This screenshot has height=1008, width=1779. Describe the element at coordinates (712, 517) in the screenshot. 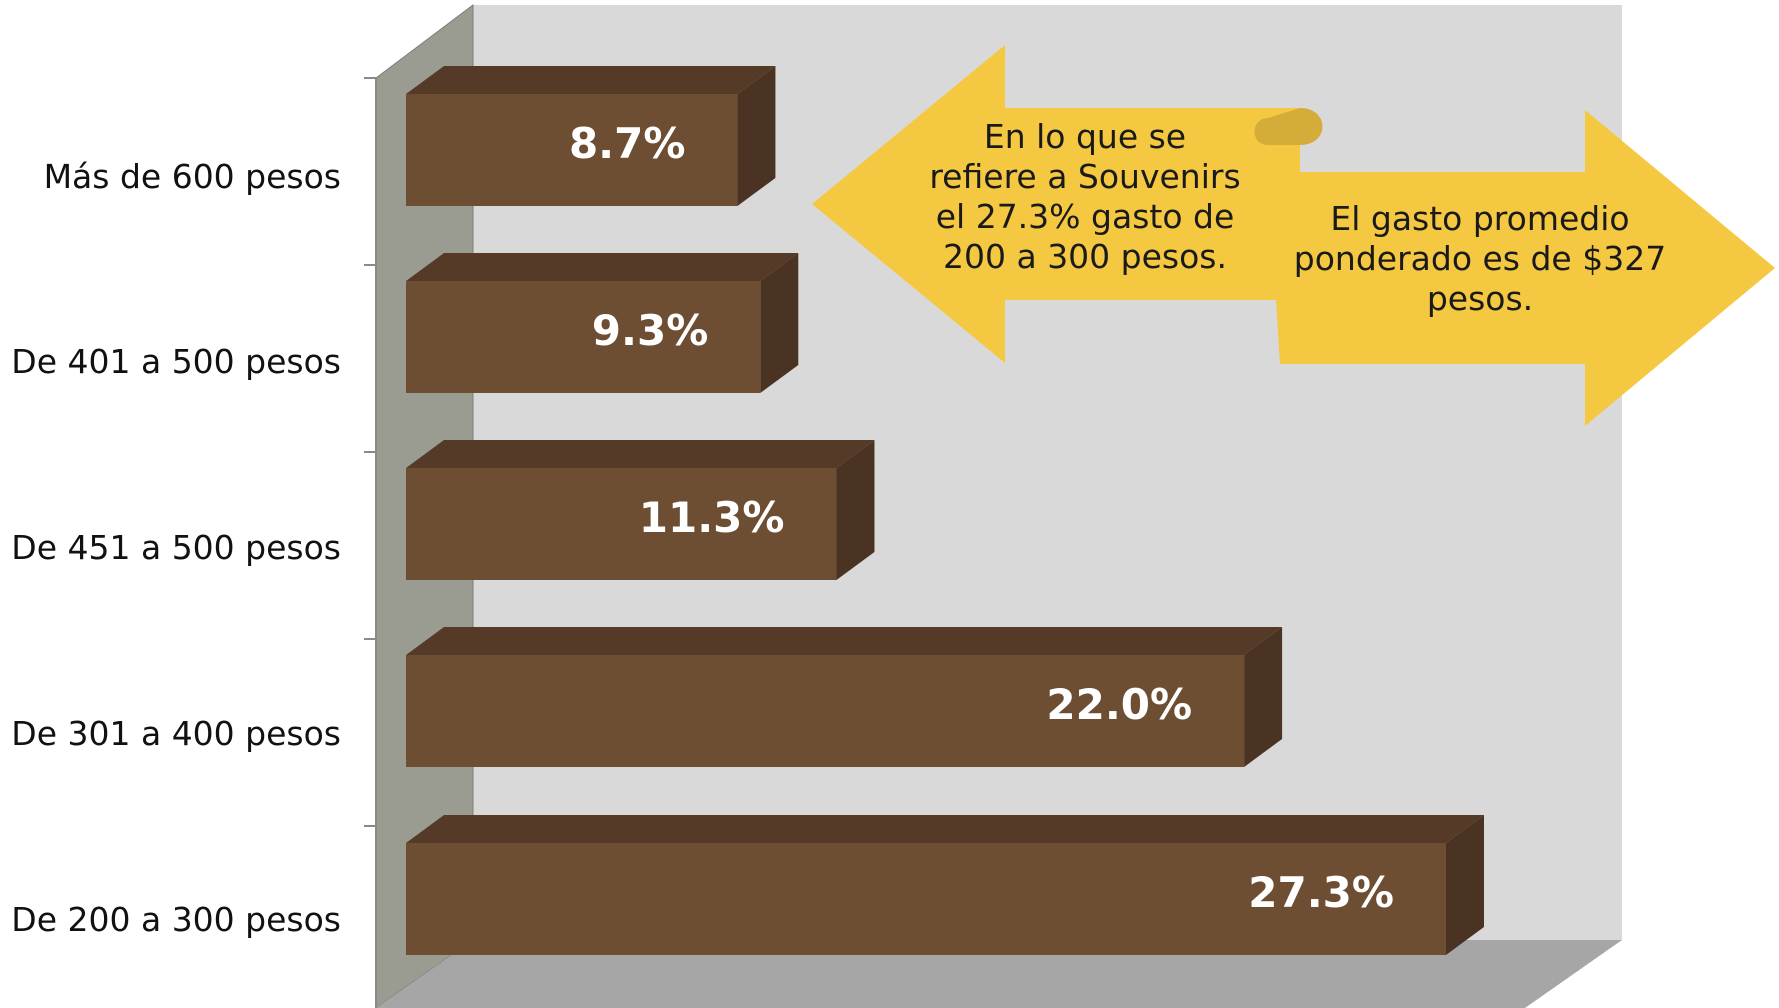

I see `bar-value-label: 11.3%` at that location.